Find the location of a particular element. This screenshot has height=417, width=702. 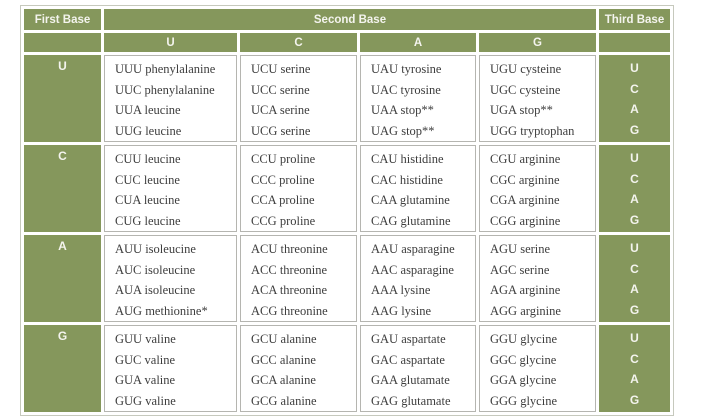

codon-entry: UUU phenylalanine is located at coordinates (165, 69).